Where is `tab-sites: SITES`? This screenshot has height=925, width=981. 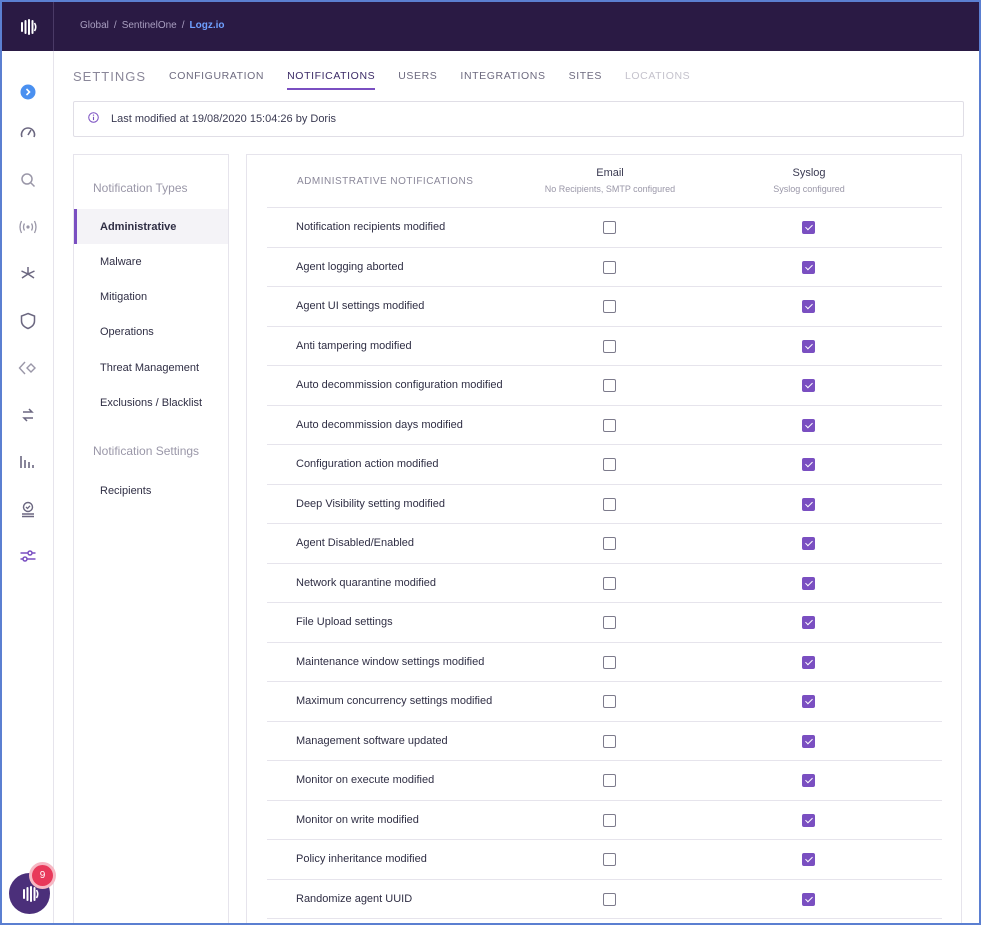
tab-sites: SITES is located at coordinates (585, 76).